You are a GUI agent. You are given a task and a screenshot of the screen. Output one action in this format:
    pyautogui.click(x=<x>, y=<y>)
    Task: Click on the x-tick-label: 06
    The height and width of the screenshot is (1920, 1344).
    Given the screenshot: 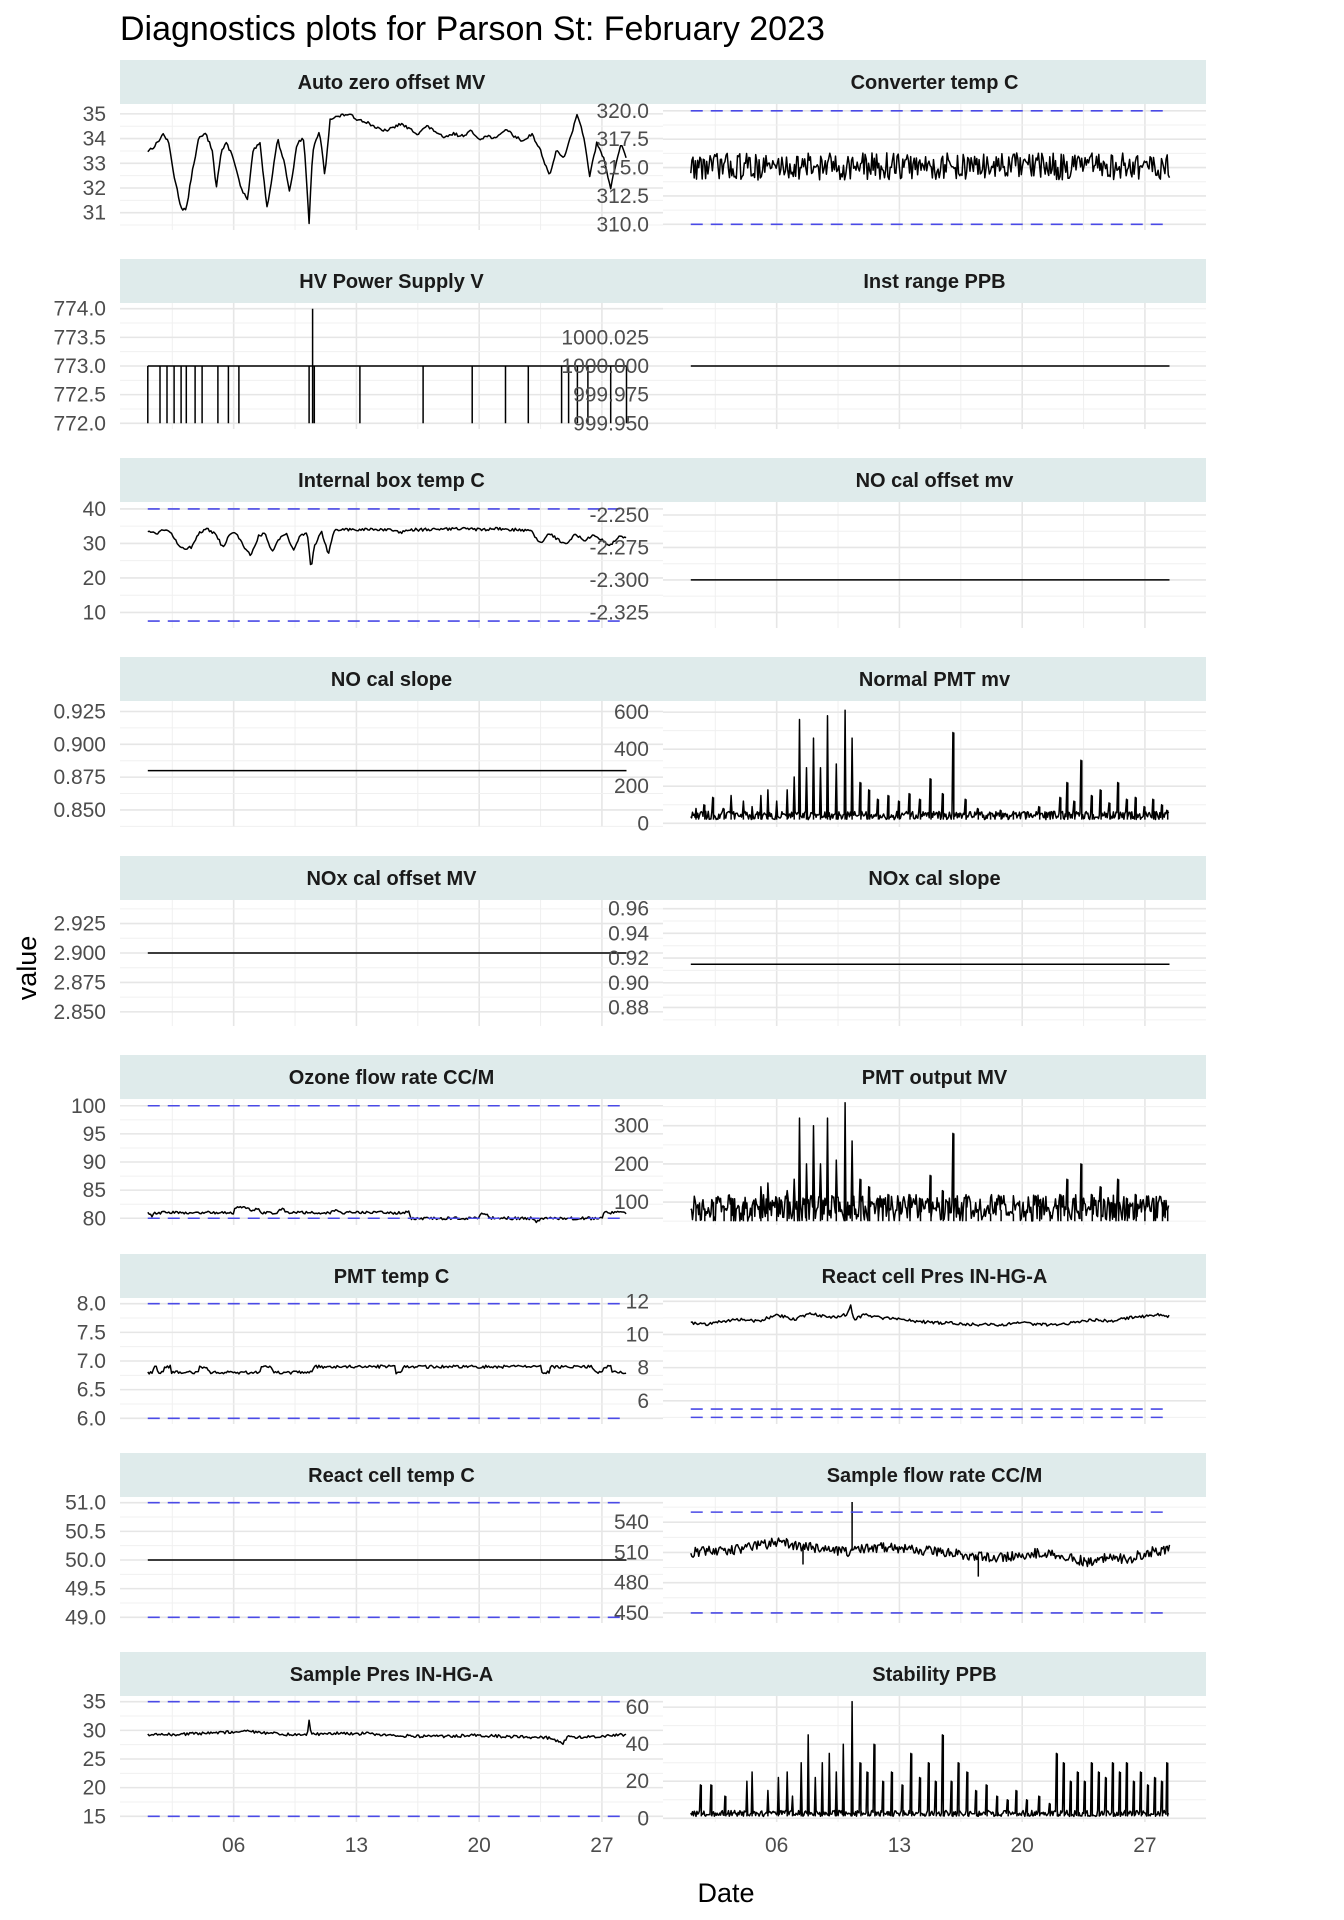 What is the action you would take?
    pyautogui.click(x=233, y=1845)
    